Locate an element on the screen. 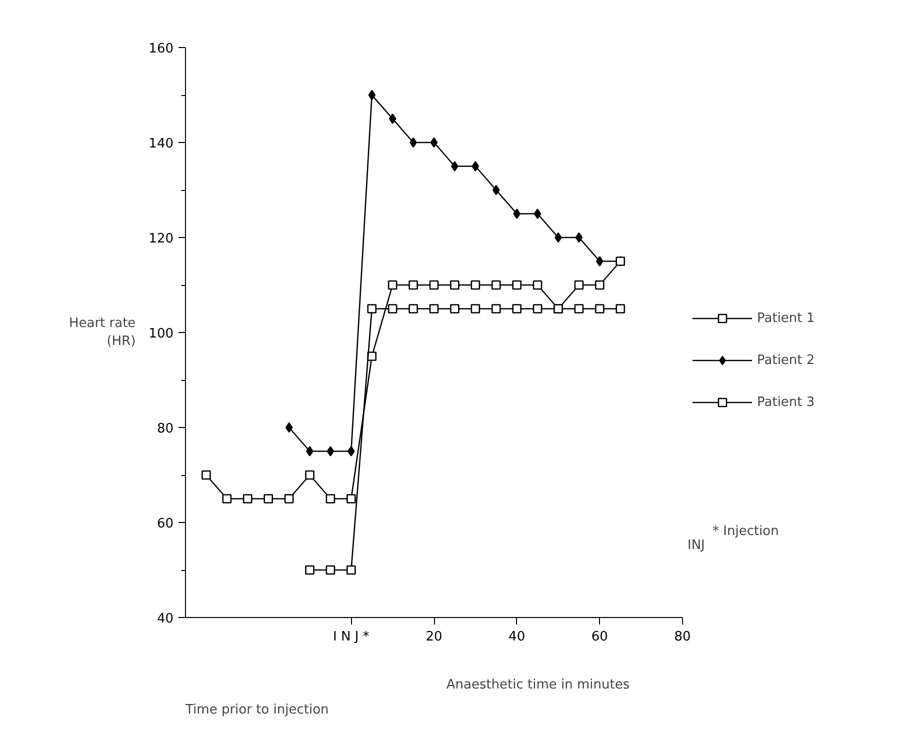 Image resolution: width=903 pixels, height=734 pixels. x-tick-label: 20 is located at coordinates (434, 637).